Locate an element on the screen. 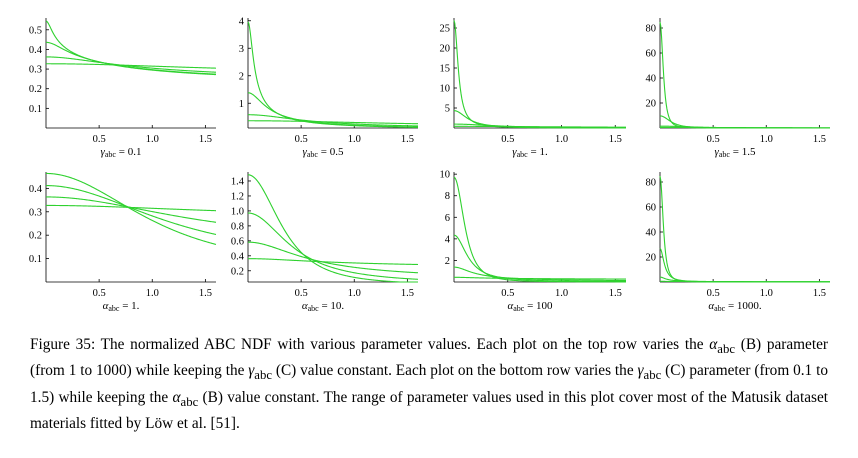 The height and width of the screenshot is (458, 858). y-tick-label: 3 is located at coordinates (241, 49).